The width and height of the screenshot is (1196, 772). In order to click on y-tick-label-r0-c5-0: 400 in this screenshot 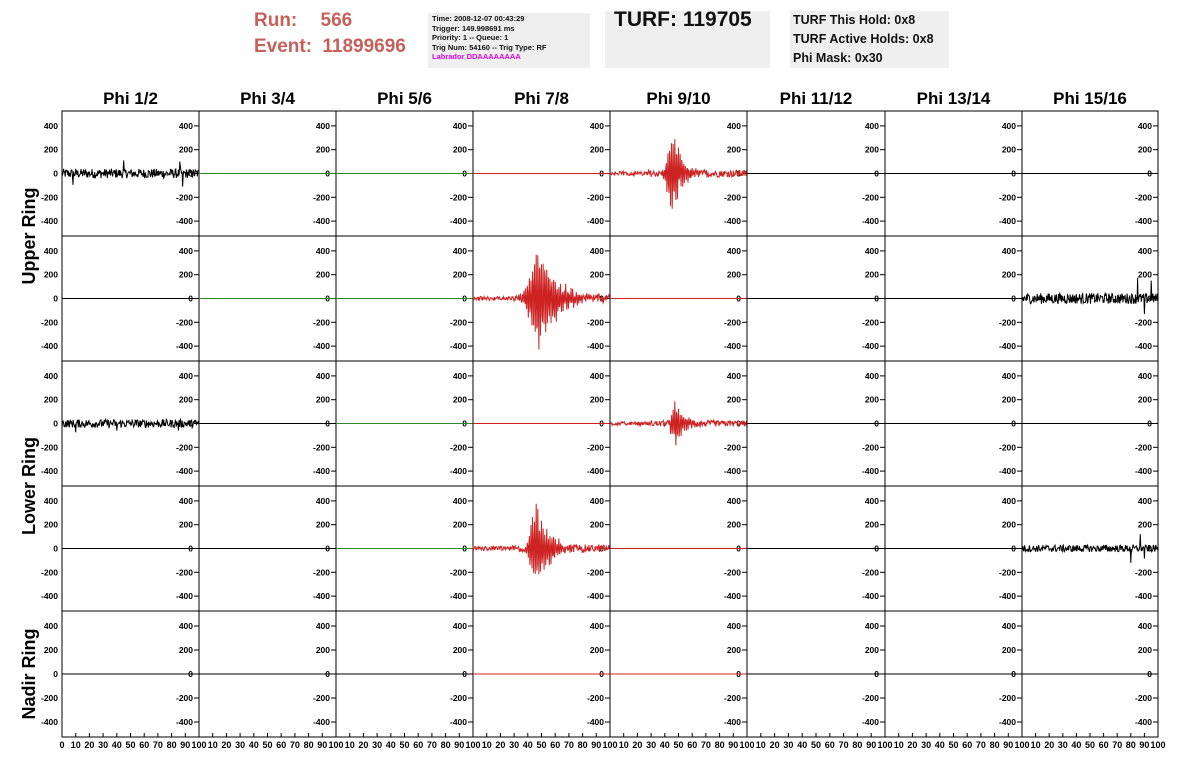, I will do `click(872, 126)`.